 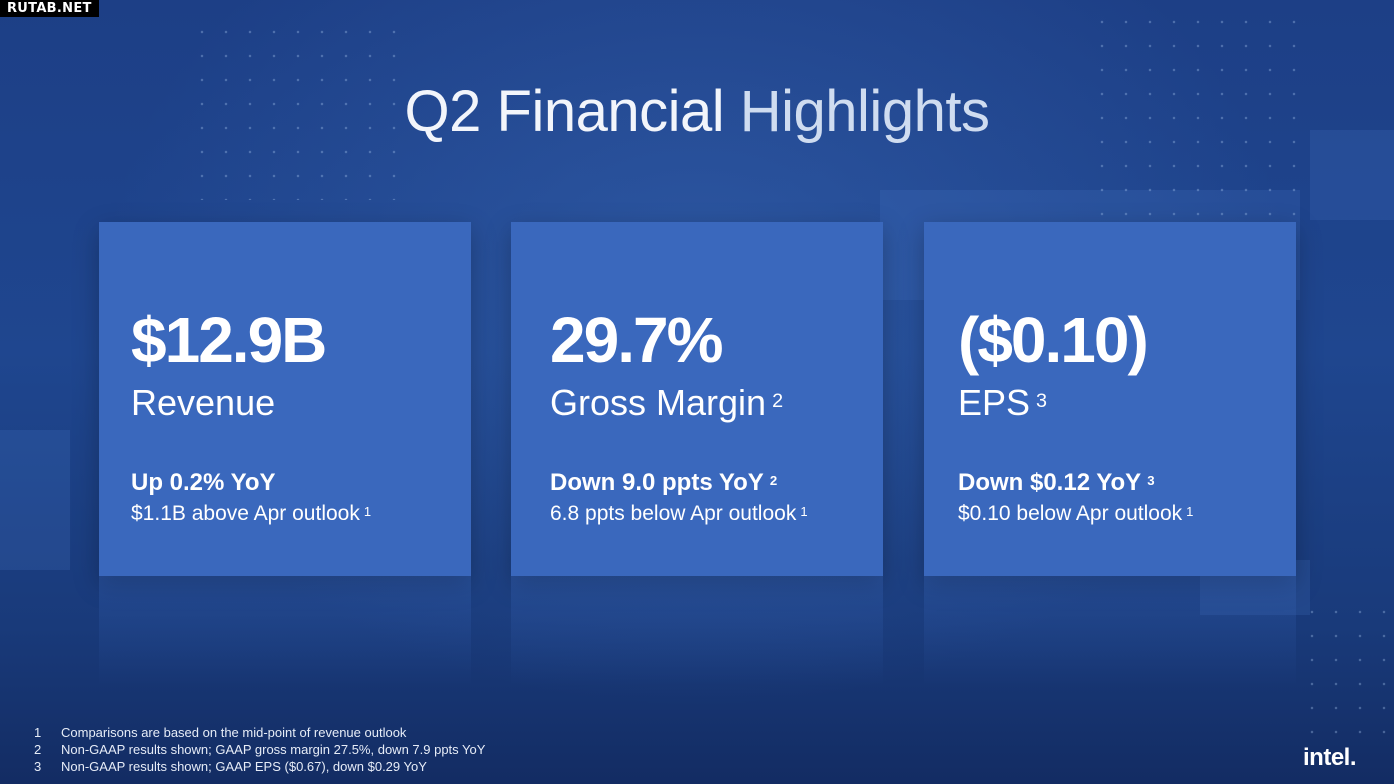 I want to click on slide-title: Q2 Financial Highlights, so click(x=697, y=111).